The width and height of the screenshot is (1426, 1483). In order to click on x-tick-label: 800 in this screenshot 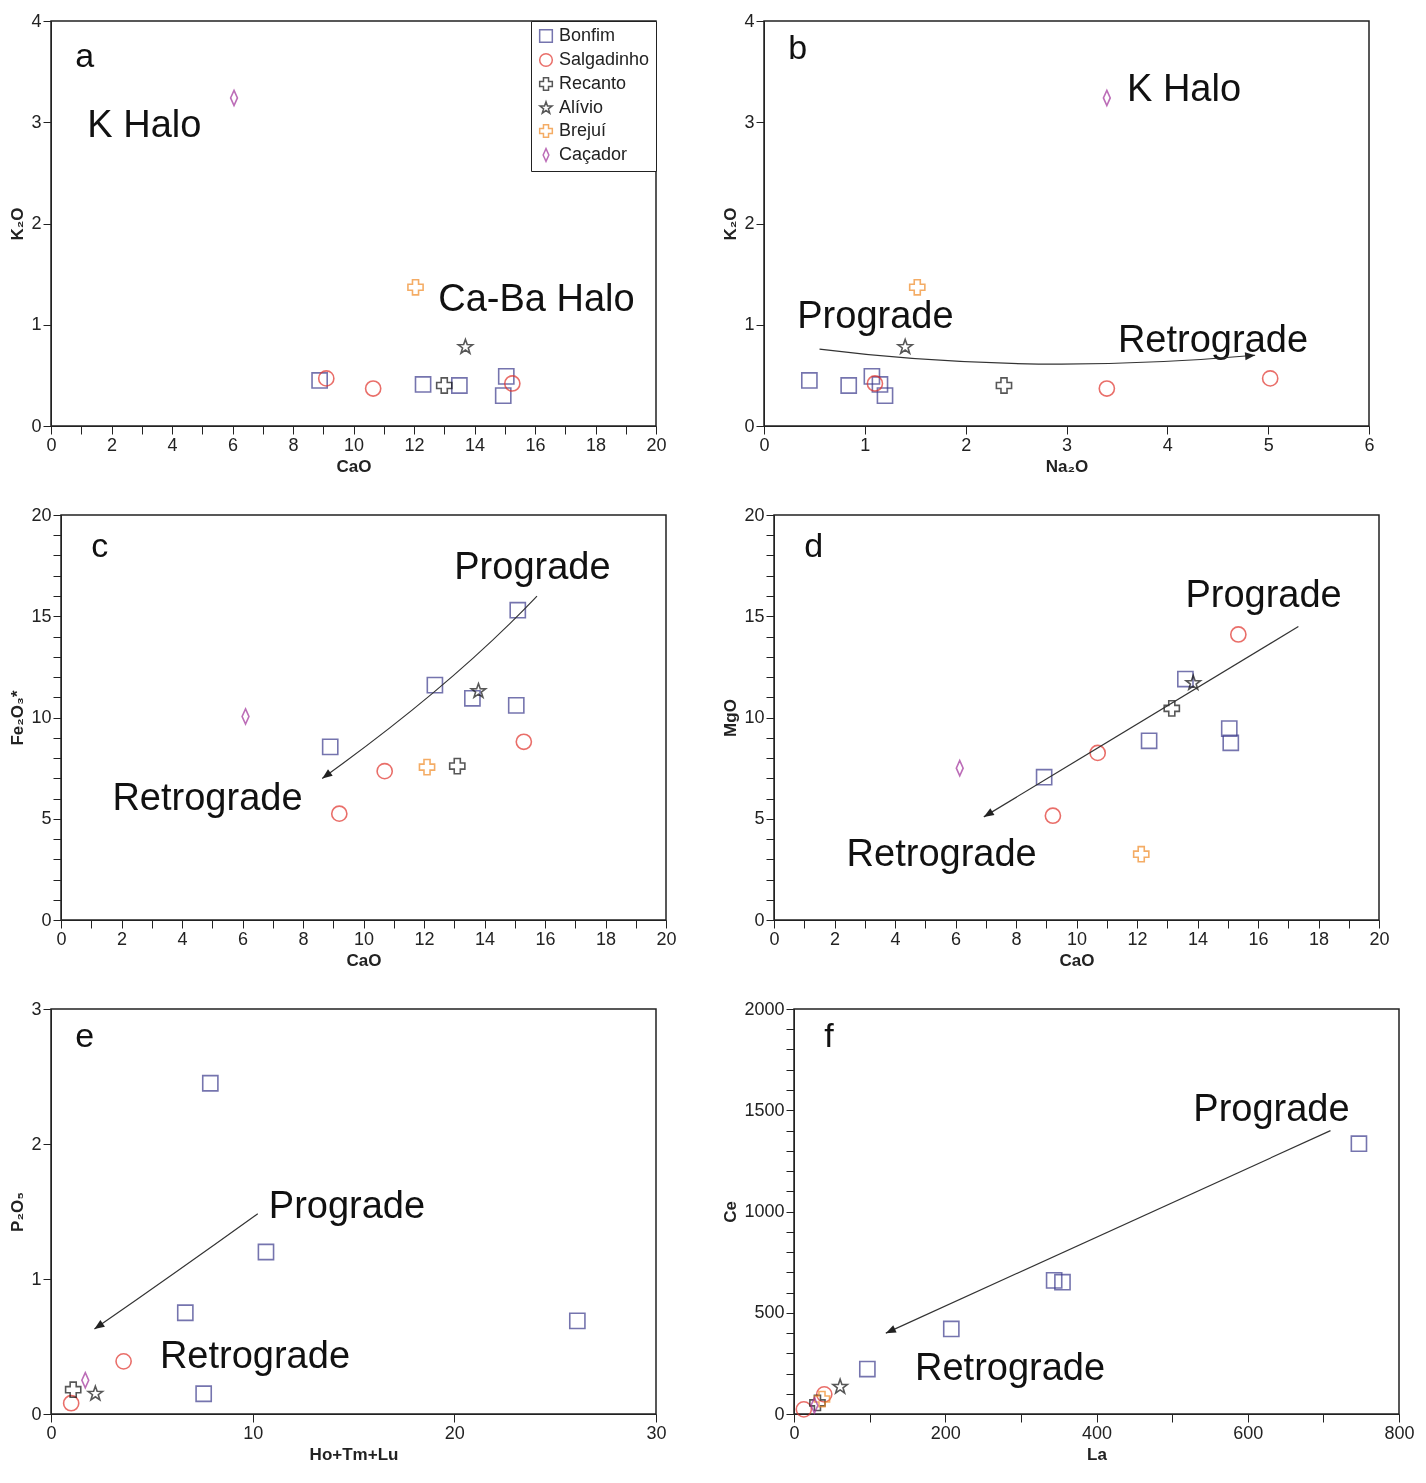, I will do `click(1399, 1432)`.